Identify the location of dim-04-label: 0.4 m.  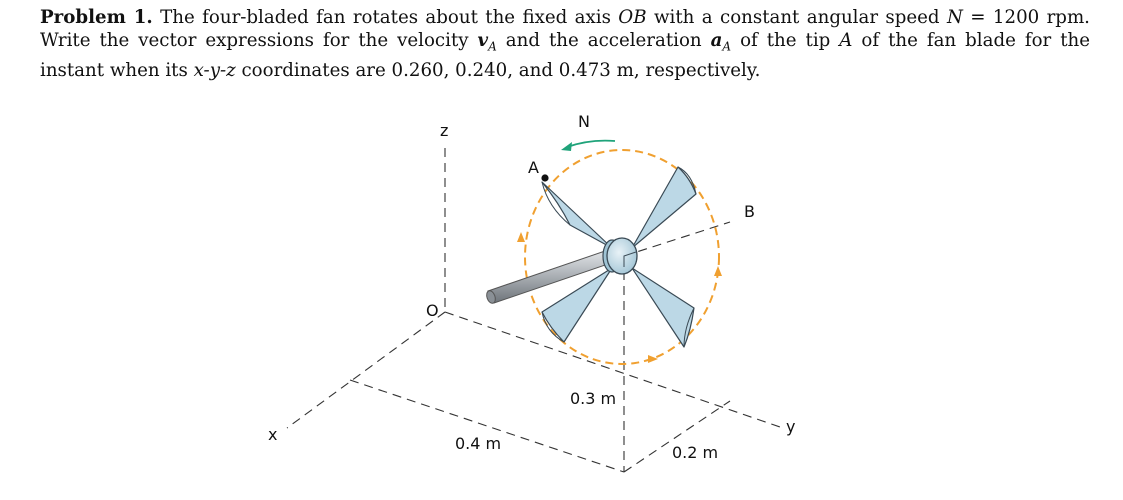
(478, 443).